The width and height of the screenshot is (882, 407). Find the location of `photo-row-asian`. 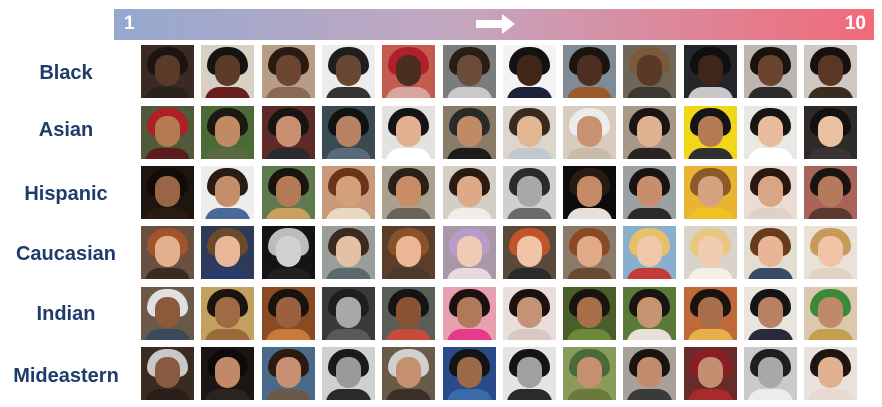

photo-row-asian is located at coordinates (501, 133).